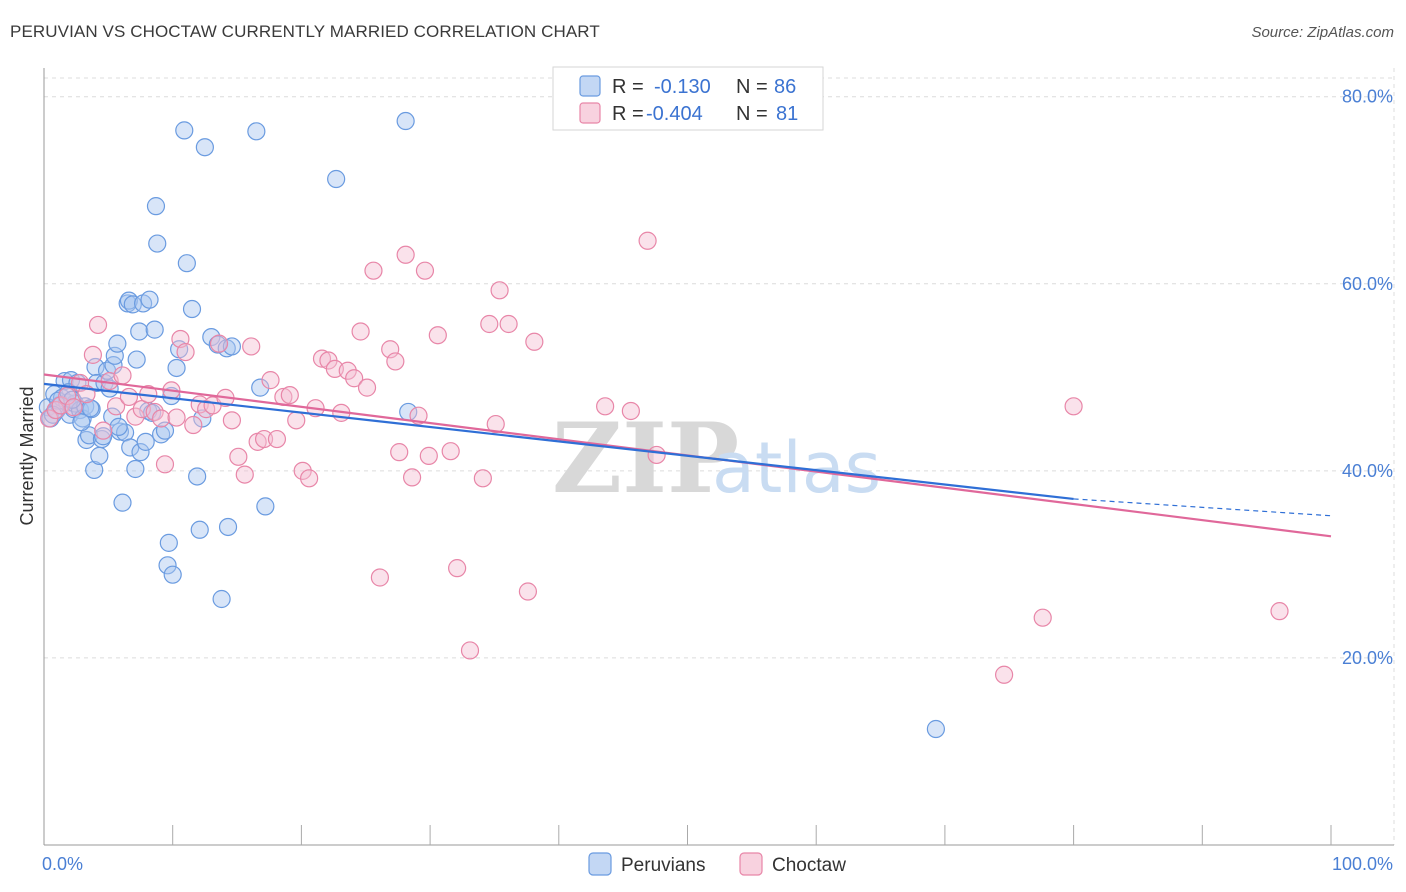  I want to click on watermark: ZIP atlas, so click(716, 458).